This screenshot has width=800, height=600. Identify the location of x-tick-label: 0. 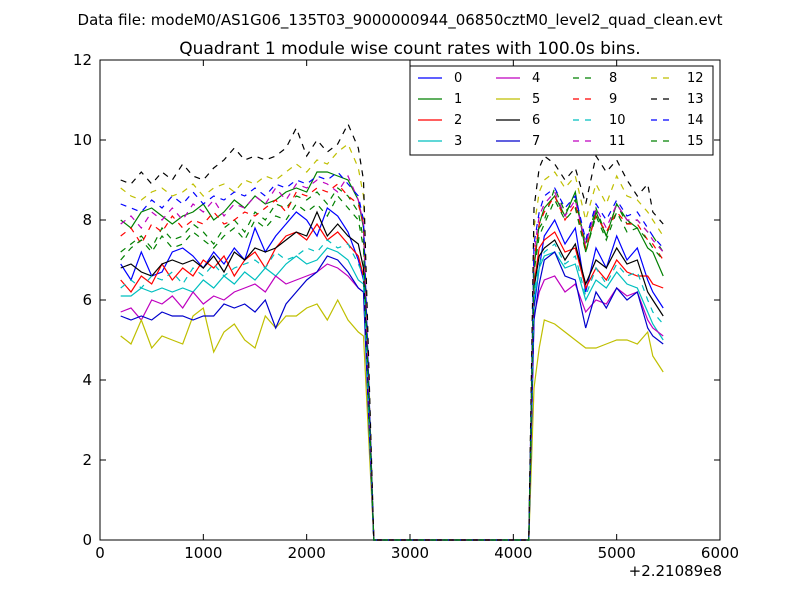
(100, 553).